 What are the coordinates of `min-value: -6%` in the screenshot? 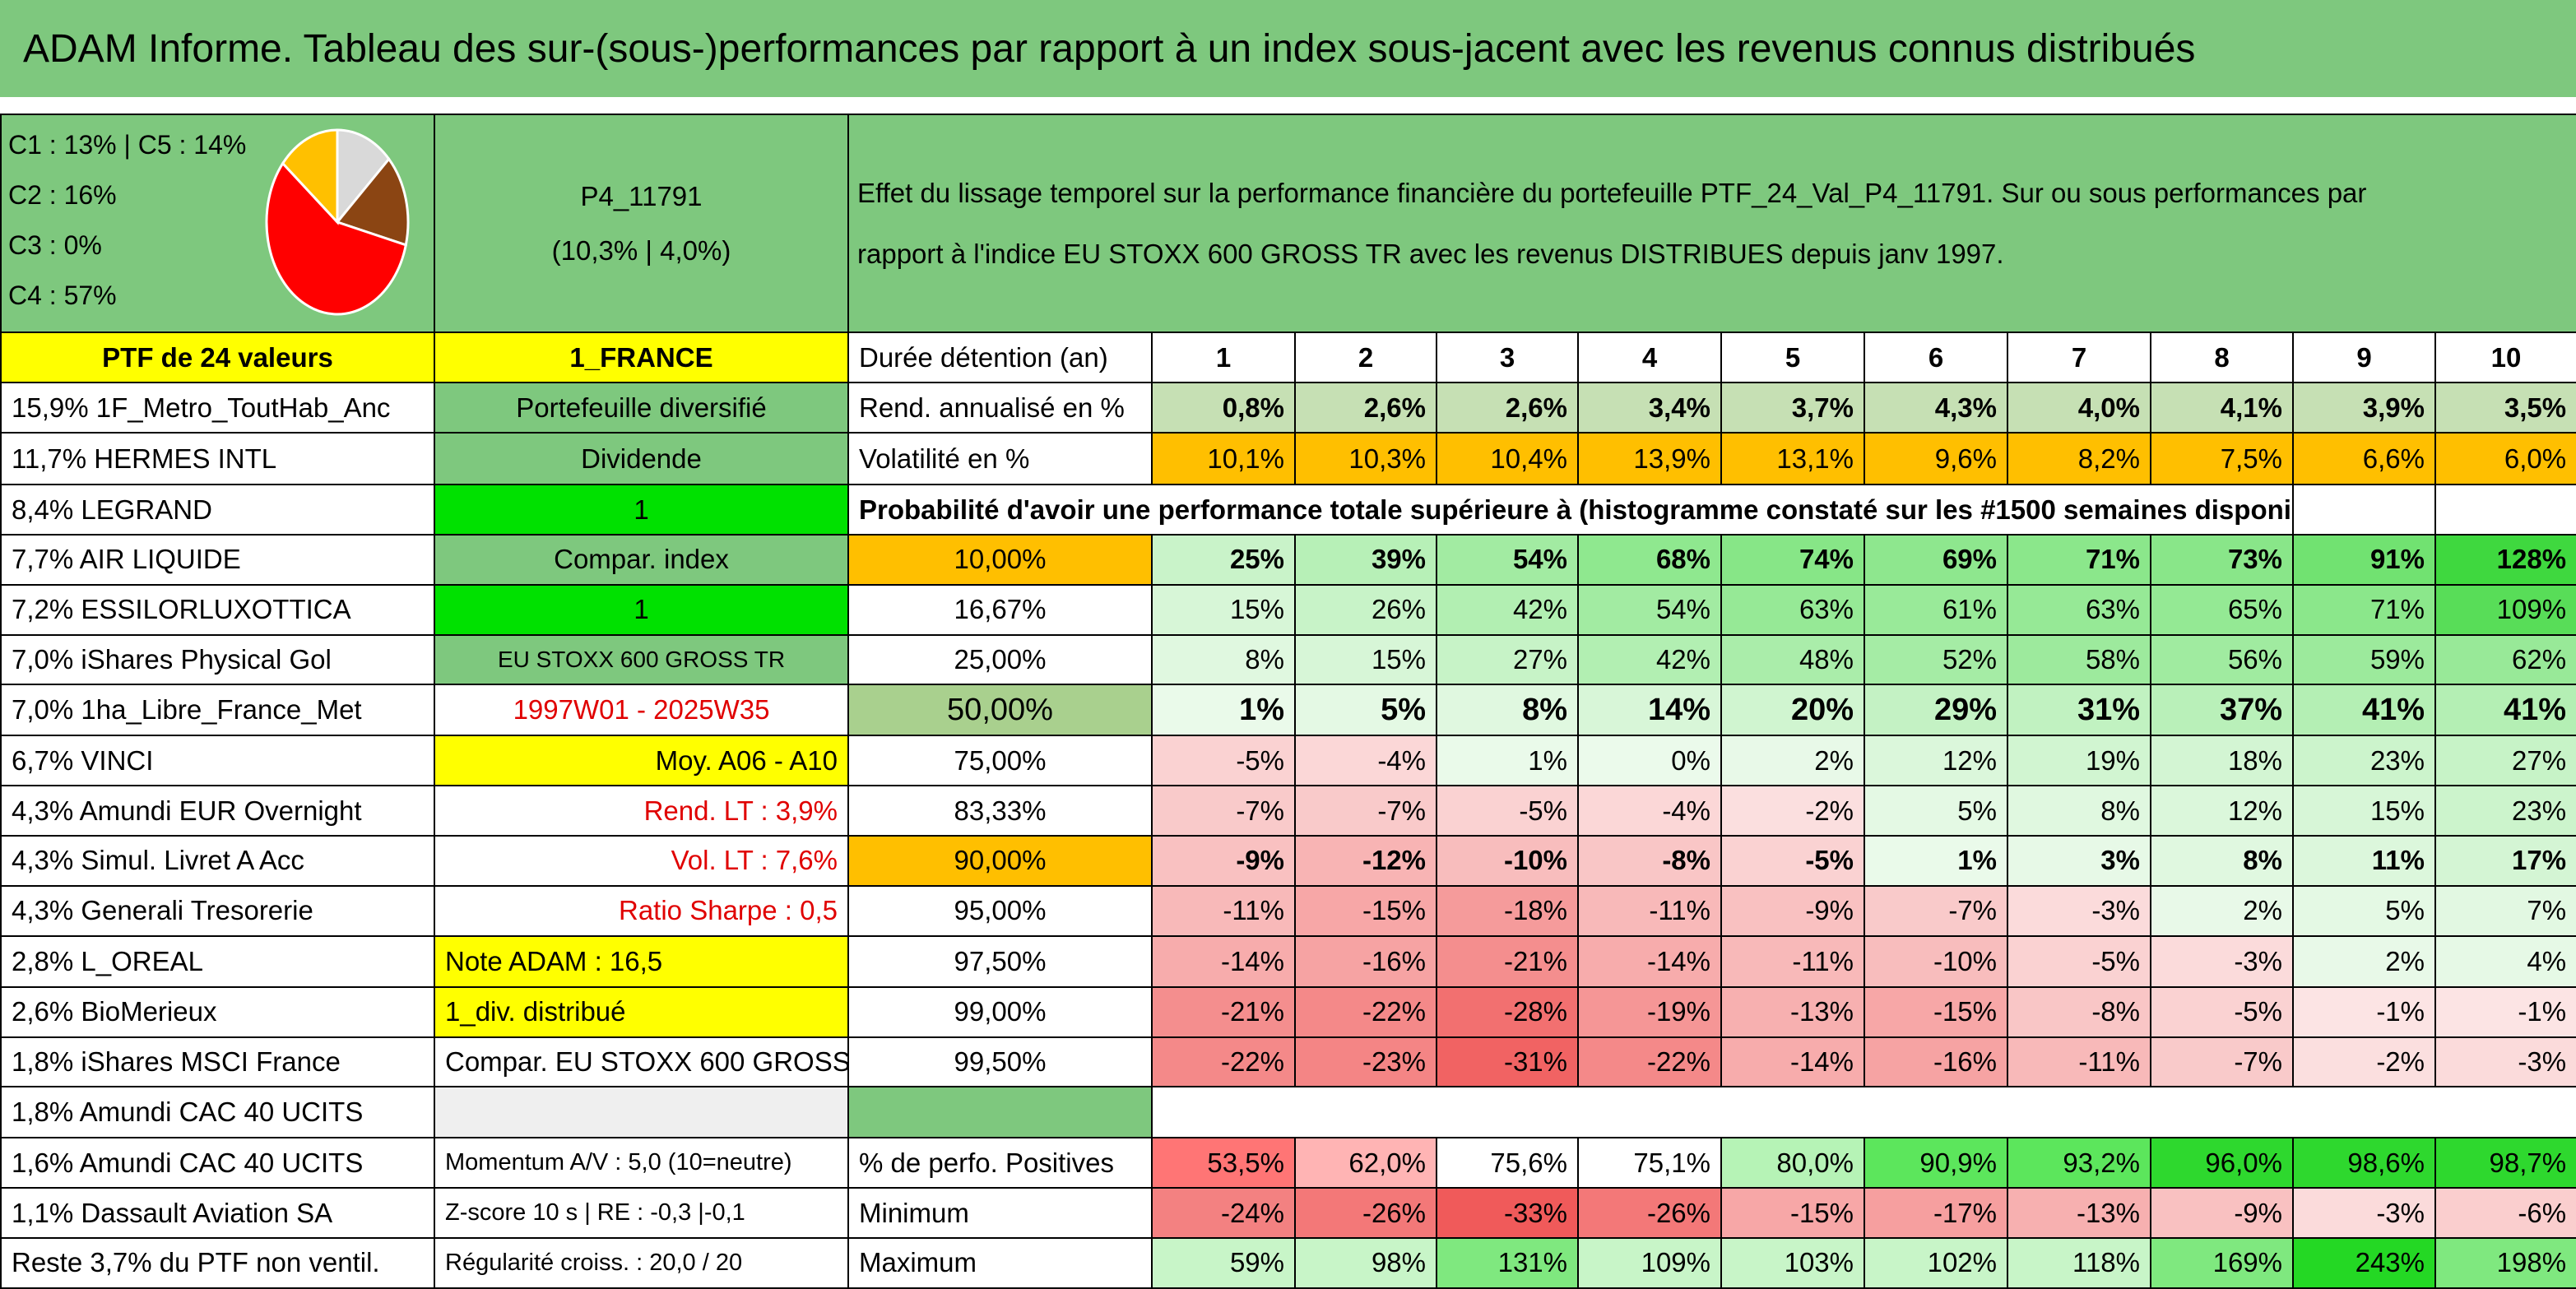 It's located at (2505, 1213).